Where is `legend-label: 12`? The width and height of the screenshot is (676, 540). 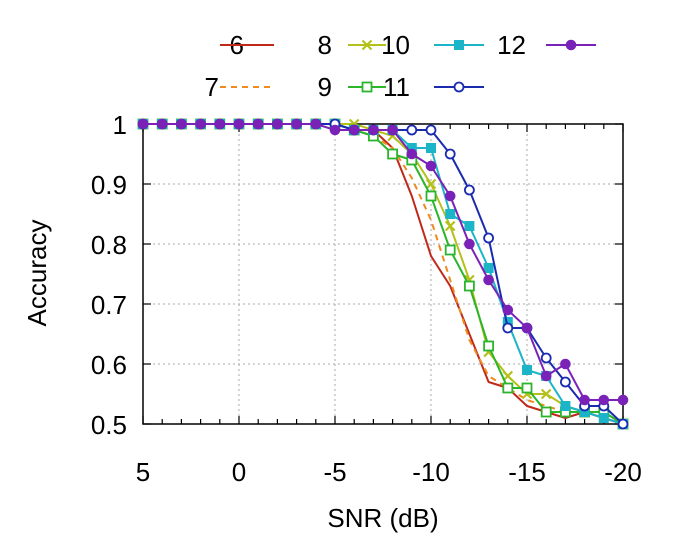 legend-label: 12 is located at coordinates (511, 45).